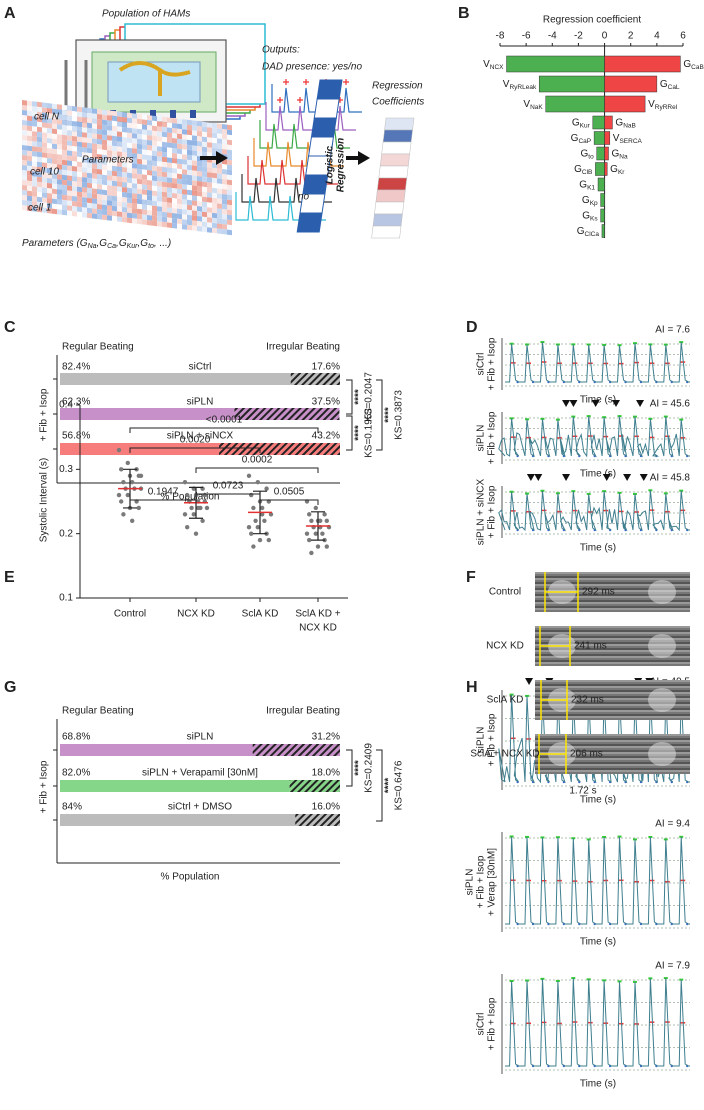 This screenshot has width=704, height=1110. What do you see at coordinates (193, 114) in the screenshot?
I see `channel` at bounding box center [193, 114].